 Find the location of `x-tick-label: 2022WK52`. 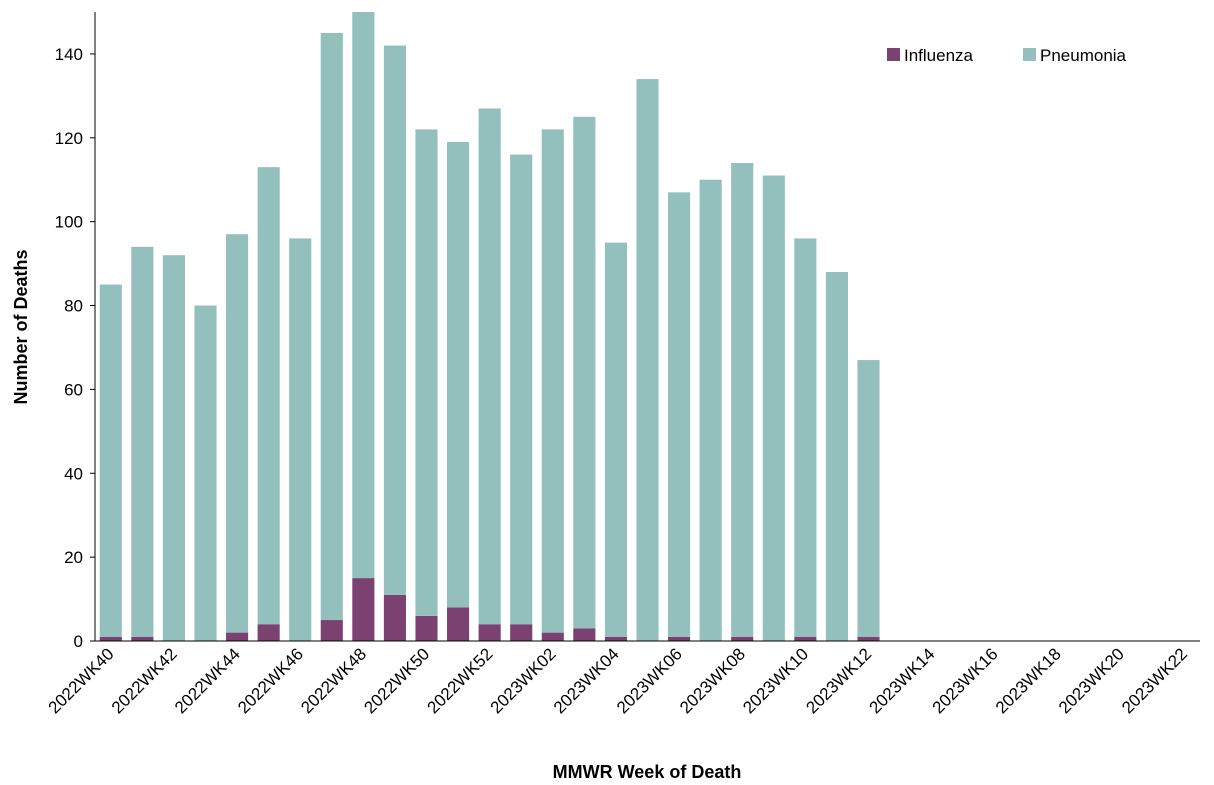

x-tick-label: 2022WK52 is located at coordinates (460, 680).